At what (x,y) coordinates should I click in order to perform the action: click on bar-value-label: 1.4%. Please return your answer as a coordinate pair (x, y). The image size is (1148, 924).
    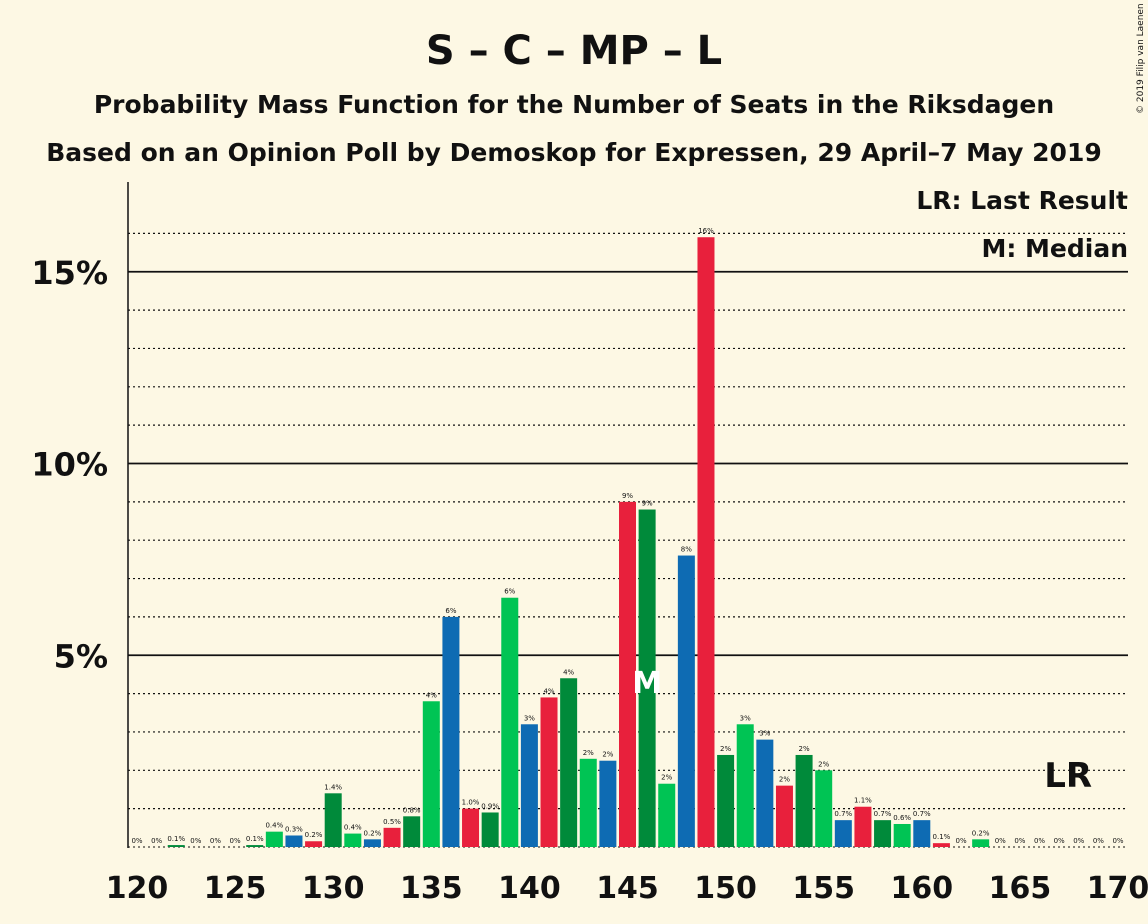
    Looking at the image, I should click on (333, 787).